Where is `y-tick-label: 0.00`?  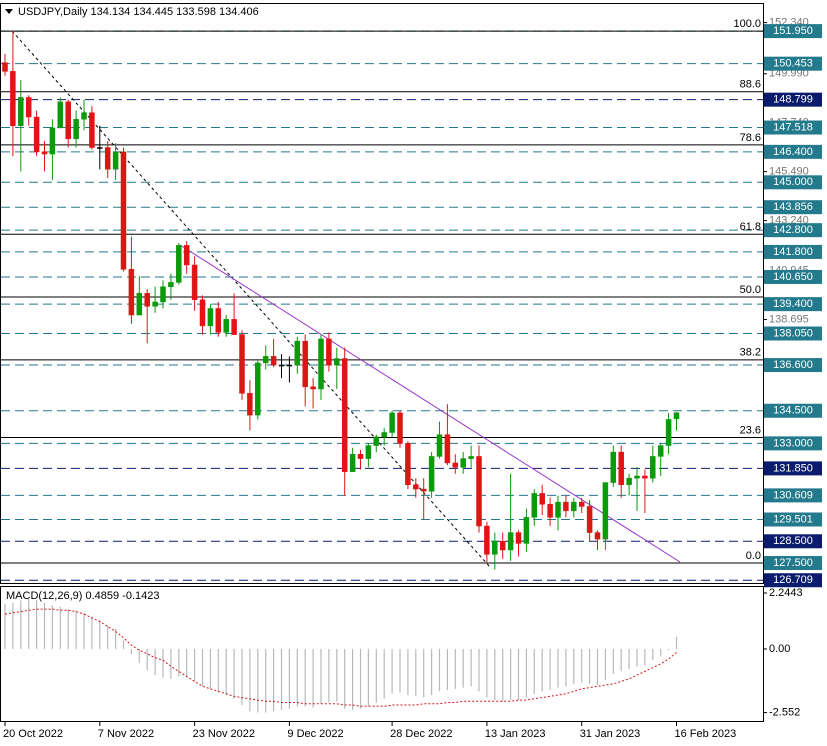 y-tick-label: 0.00 is located at coordinates (779, 649).